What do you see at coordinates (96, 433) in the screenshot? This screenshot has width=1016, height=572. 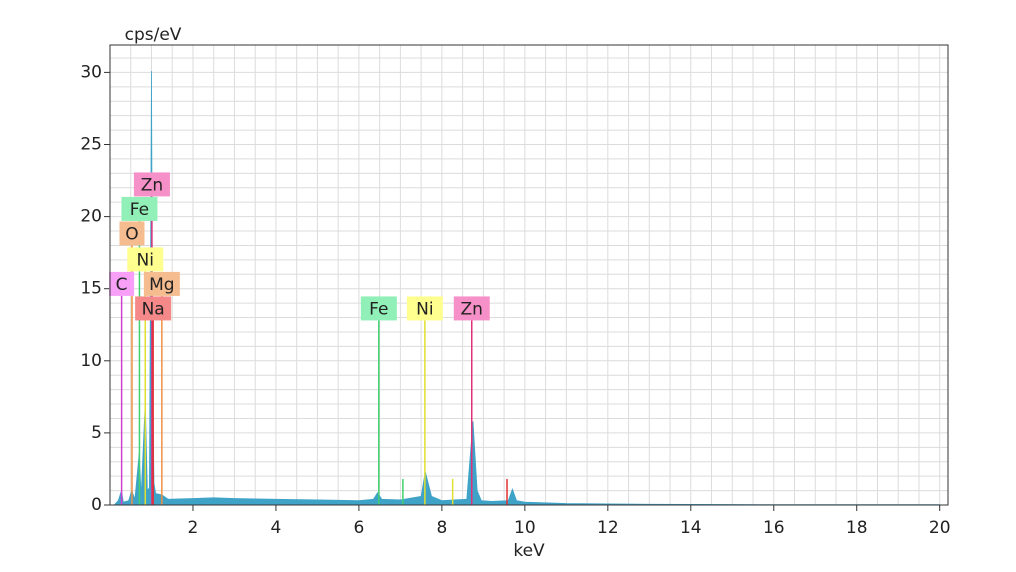 I see `y-tick-label: 5` at bounding box center [96, 433].